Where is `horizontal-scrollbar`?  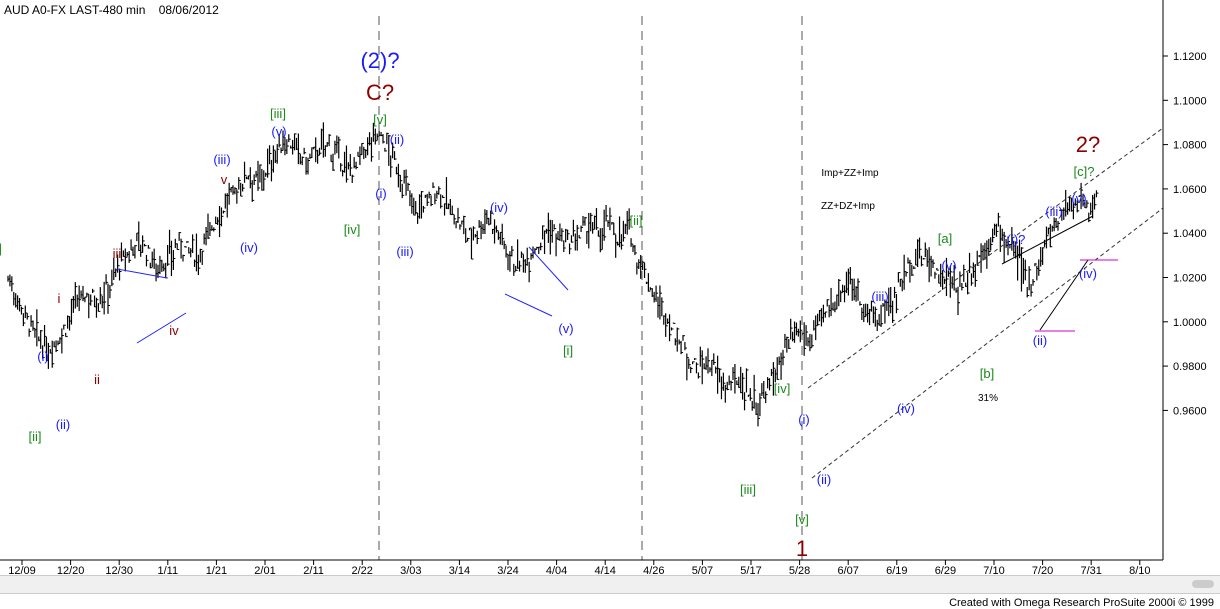 horizontal-scrollbar is located at coordinates (610, 584).